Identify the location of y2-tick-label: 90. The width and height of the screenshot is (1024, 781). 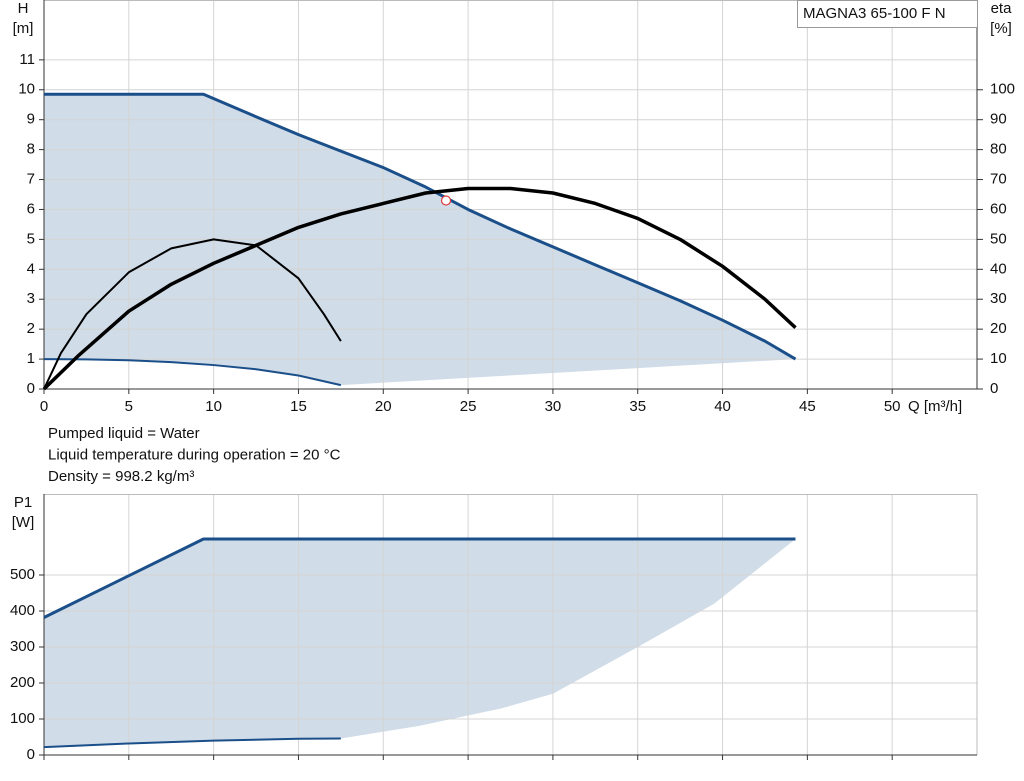
(998, 119).